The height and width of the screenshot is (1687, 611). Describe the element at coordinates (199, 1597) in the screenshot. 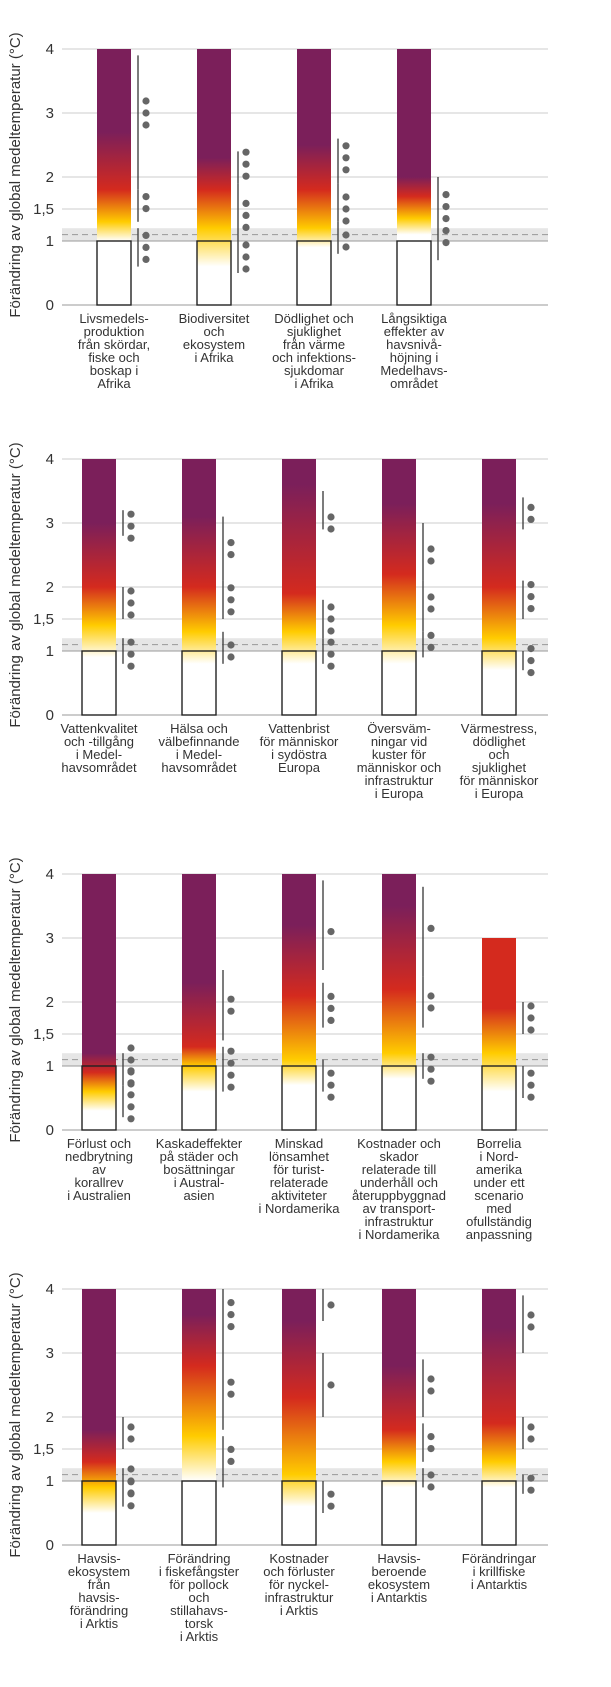

I see `category-label-line: och` at that location.